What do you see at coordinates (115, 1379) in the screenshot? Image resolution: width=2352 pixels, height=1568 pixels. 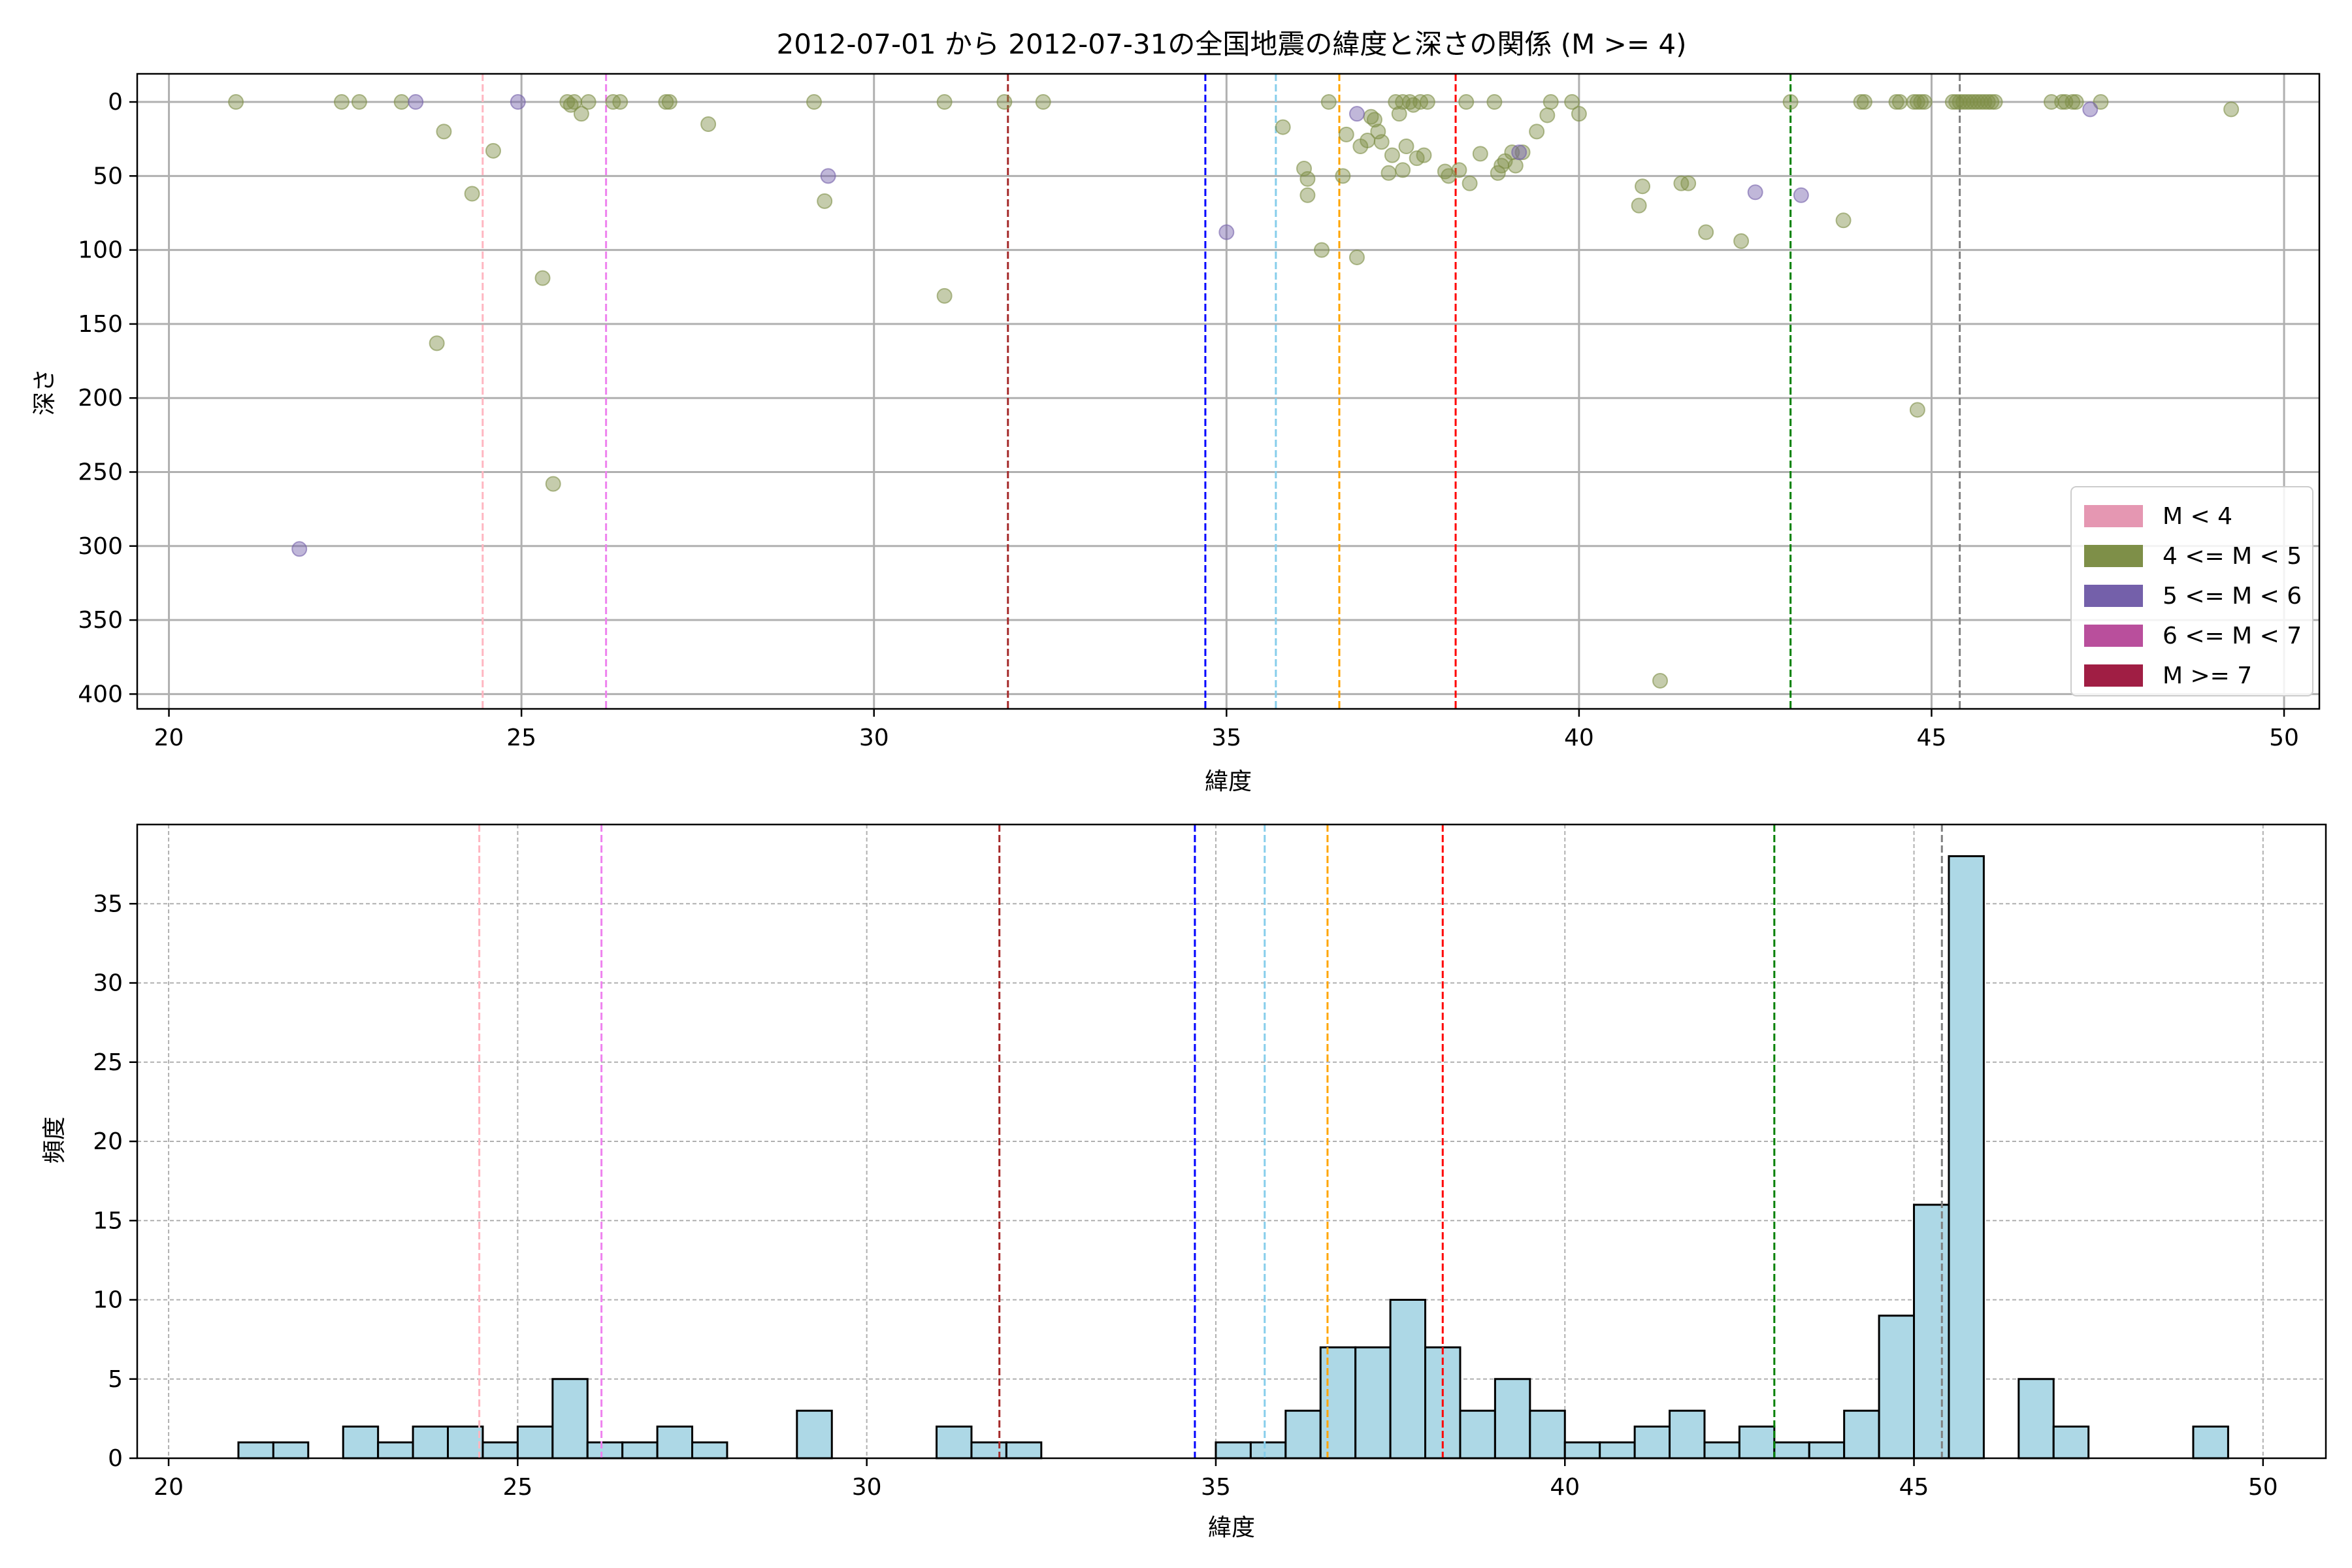 I see `histogram-y-tick-label: 5` at bounding box center [115, 1379].